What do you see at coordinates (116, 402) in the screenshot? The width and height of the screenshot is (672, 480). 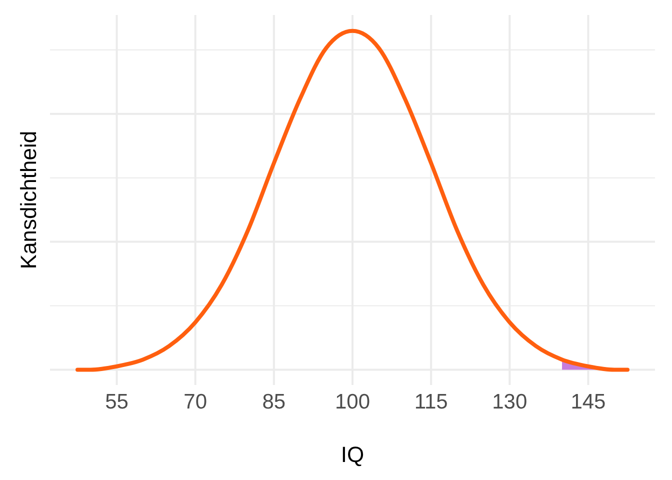 I see `x-tick-label: 55` at bounding box center [116, 402].